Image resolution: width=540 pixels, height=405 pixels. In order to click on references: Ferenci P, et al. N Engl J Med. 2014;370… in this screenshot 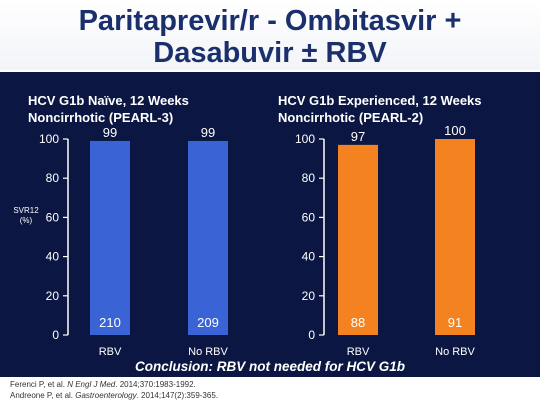, I will do `click(114, 390)`.